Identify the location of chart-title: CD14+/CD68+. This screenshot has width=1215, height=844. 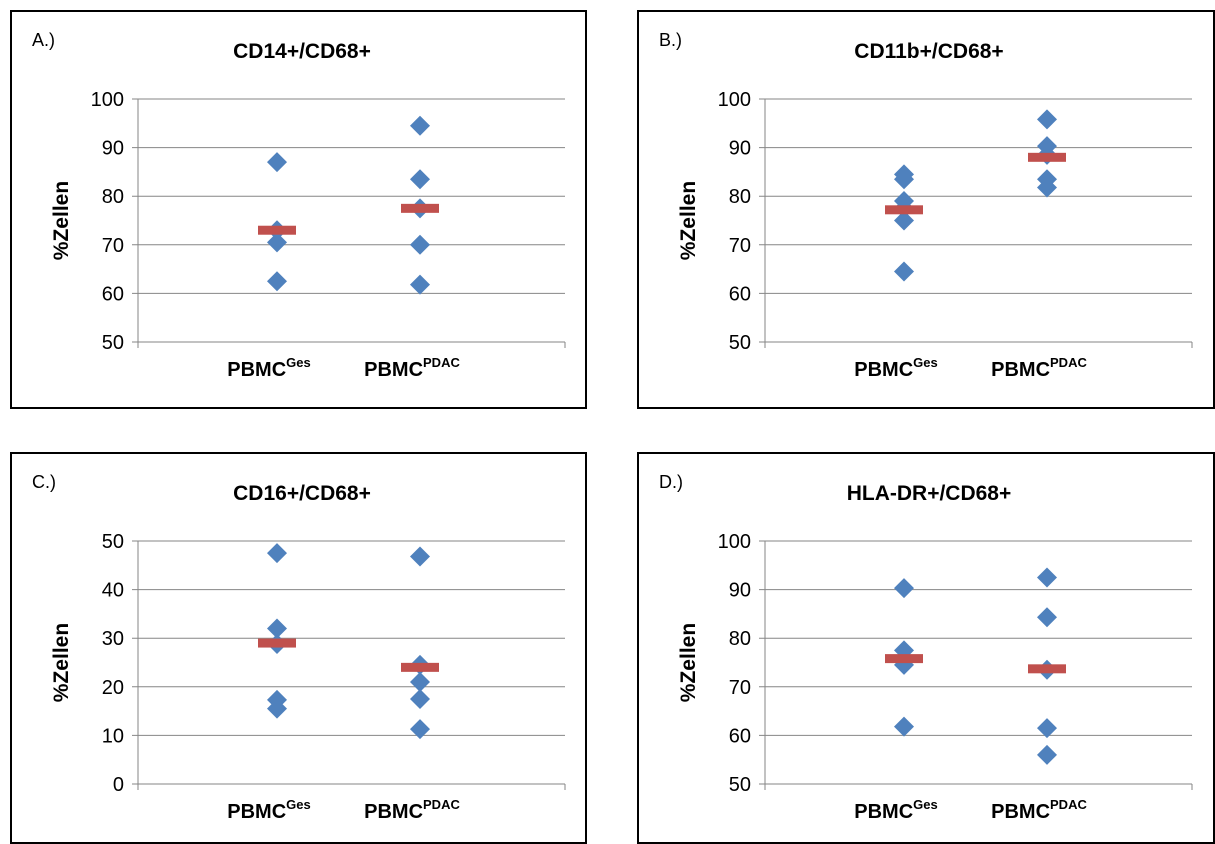
(302, 51).